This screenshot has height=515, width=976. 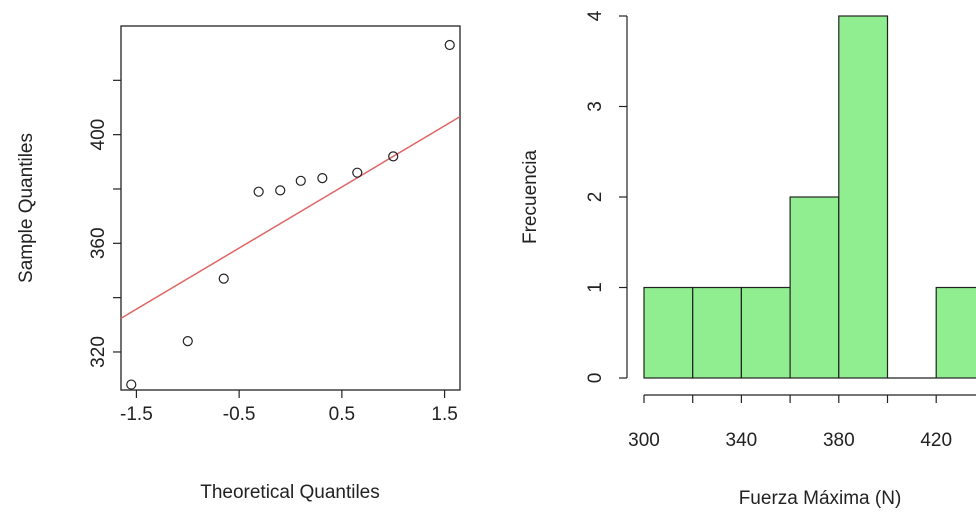 What do you see at coordinates (742, 440) in the screenshot?
I see `histogram-x-tick-label: 340` at bounding box center [742, 440].